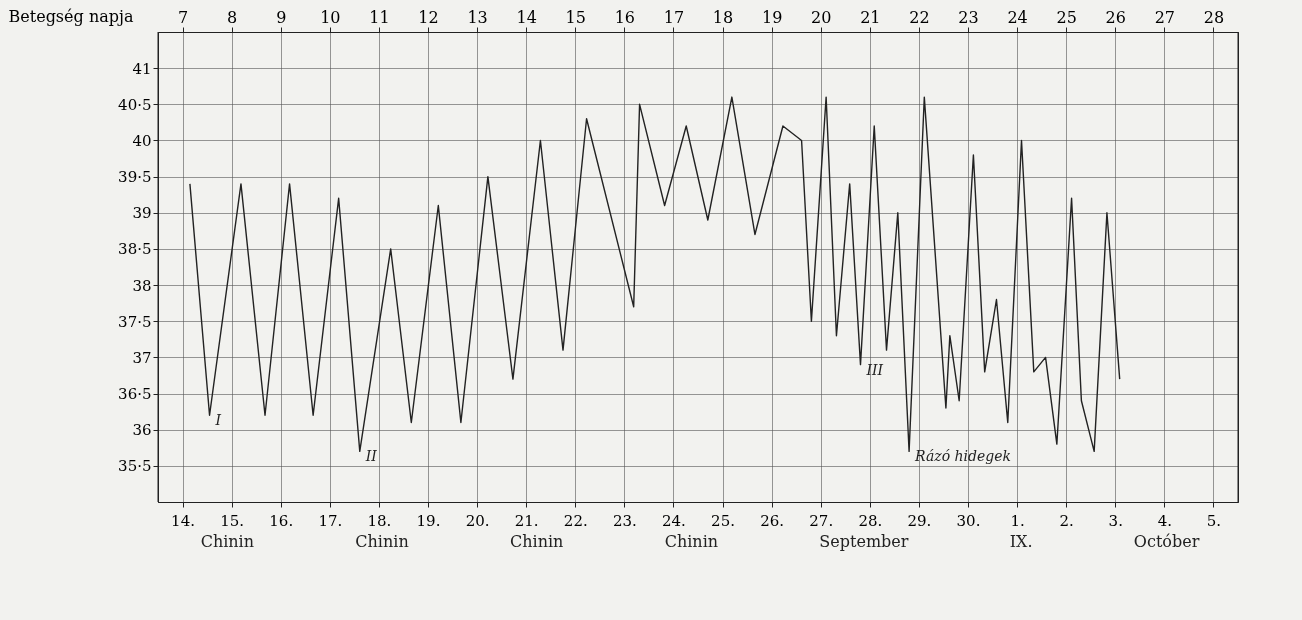  Describe the element at coordinates (281, 17) in the screenshot. I see `x-tick-label: 9` at that location.